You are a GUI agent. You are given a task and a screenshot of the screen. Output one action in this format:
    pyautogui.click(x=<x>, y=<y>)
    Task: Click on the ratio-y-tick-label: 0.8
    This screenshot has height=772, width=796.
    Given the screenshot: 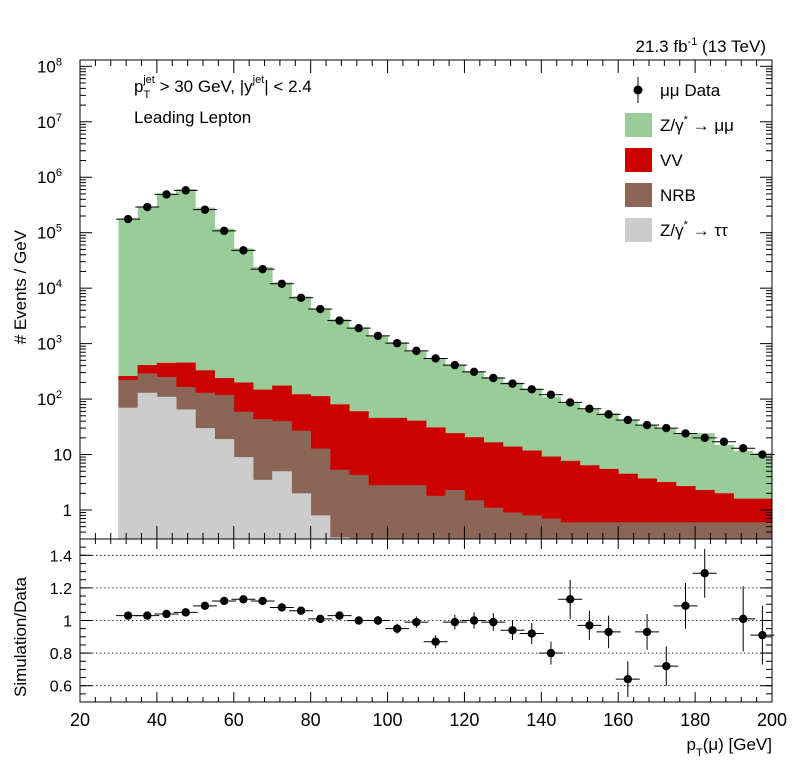 What is the action you would take?
    pyautogui.click(x=61, y=654)
    